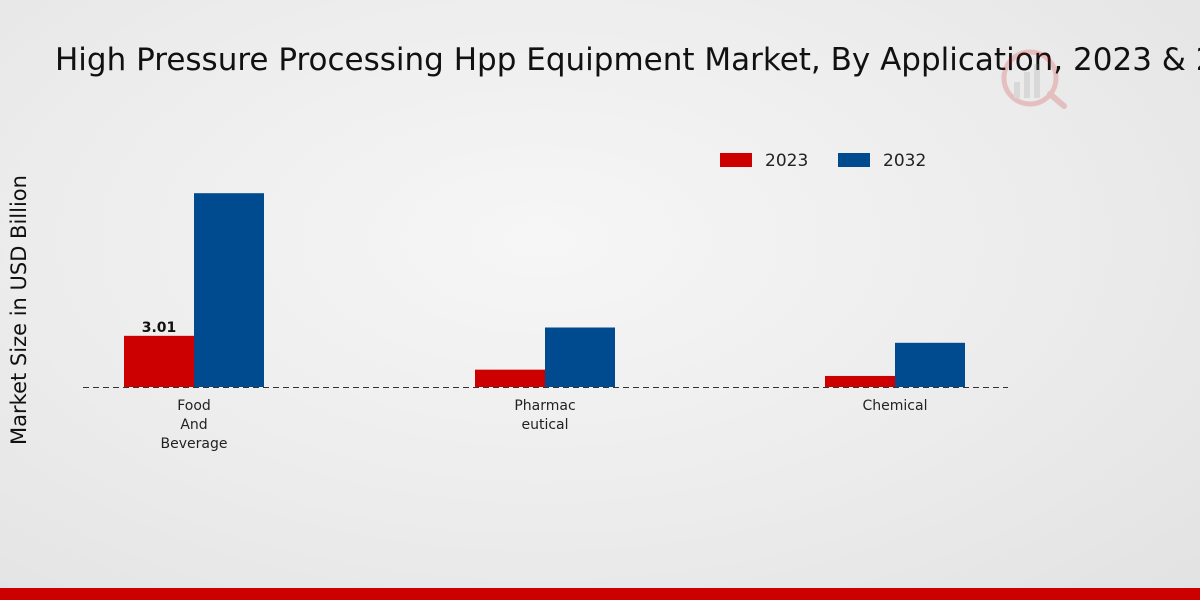 This screenshot has width=1200, height=600. What do you see at coordinates (854, 160) in the screenshot?
I see `legend-swatch-2032` at bounding box center [854, 160].